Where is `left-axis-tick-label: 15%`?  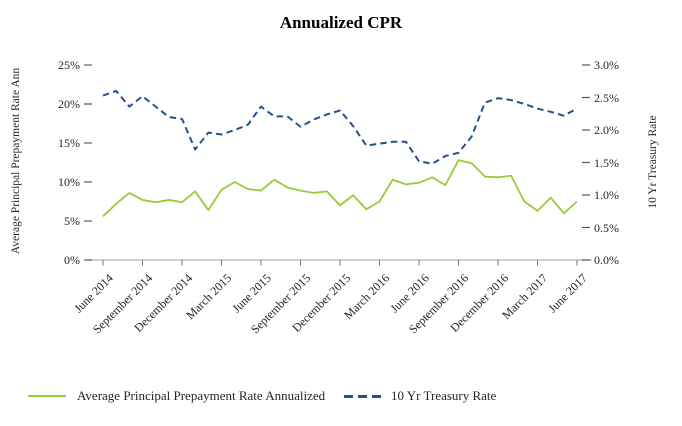
left-axis-tick-label: 15% is located at coordinates (69, 143).